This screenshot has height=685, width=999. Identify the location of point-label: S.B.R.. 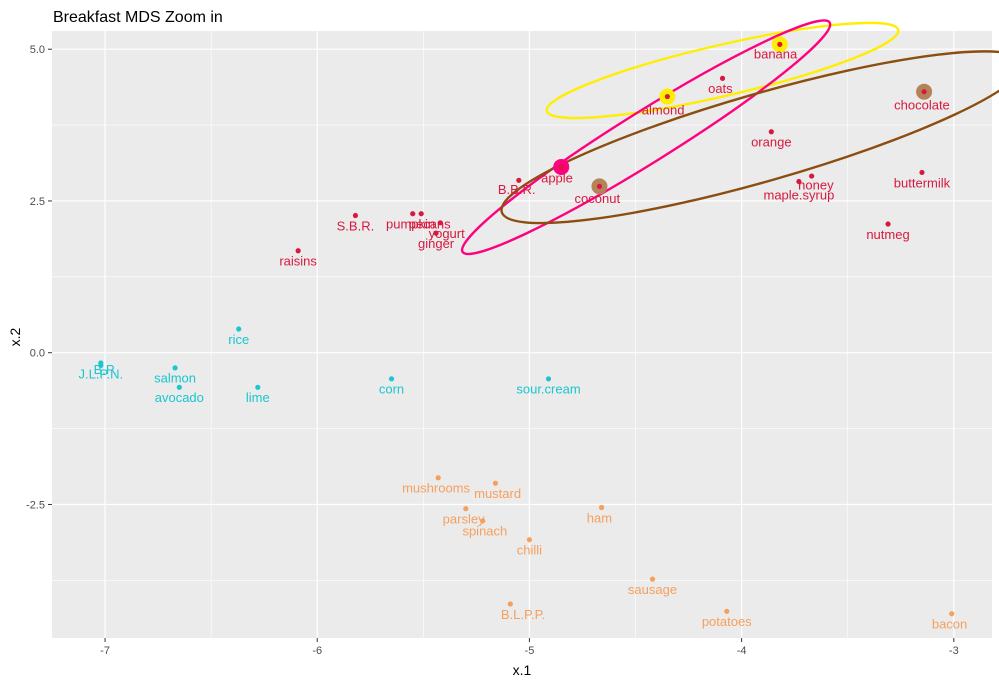
(356, 225).